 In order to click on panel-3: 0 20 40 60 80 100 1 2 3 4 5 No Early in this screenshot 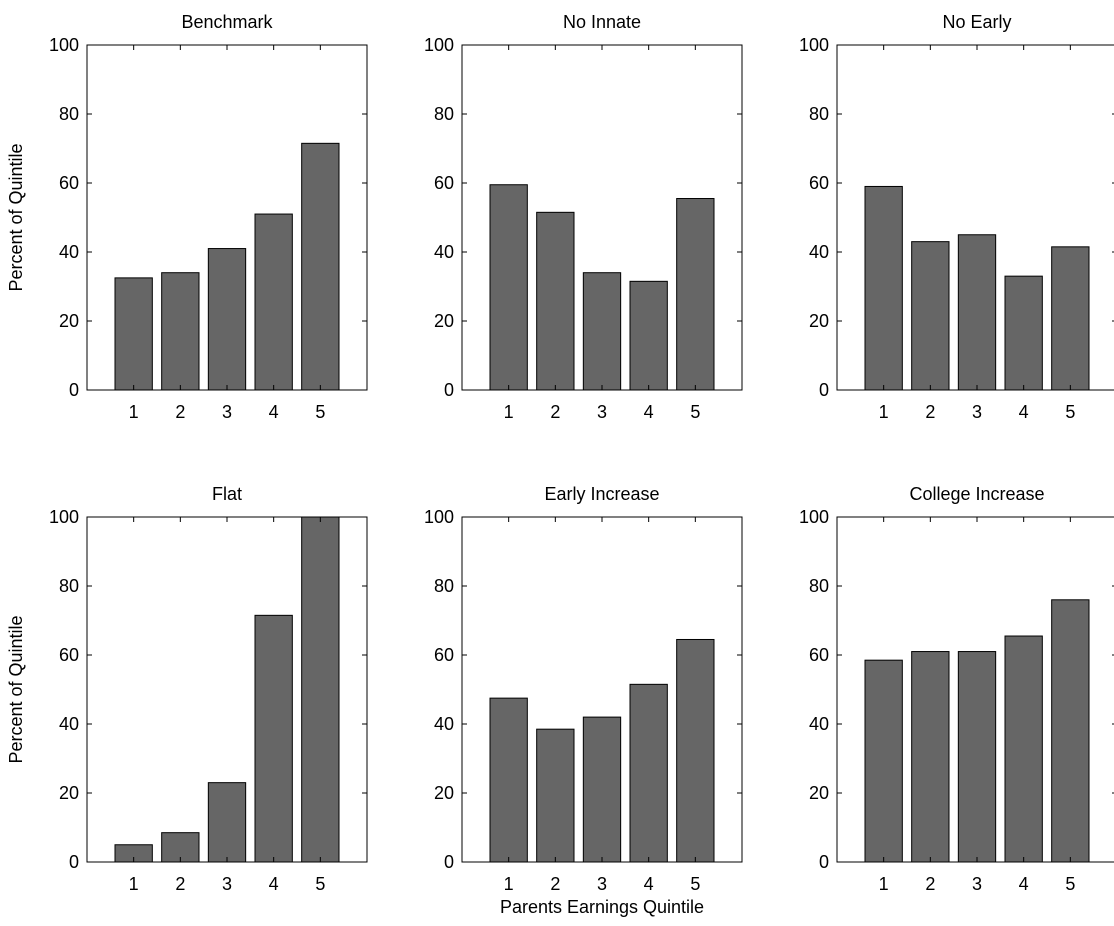, I will do `click(956, 217)`.